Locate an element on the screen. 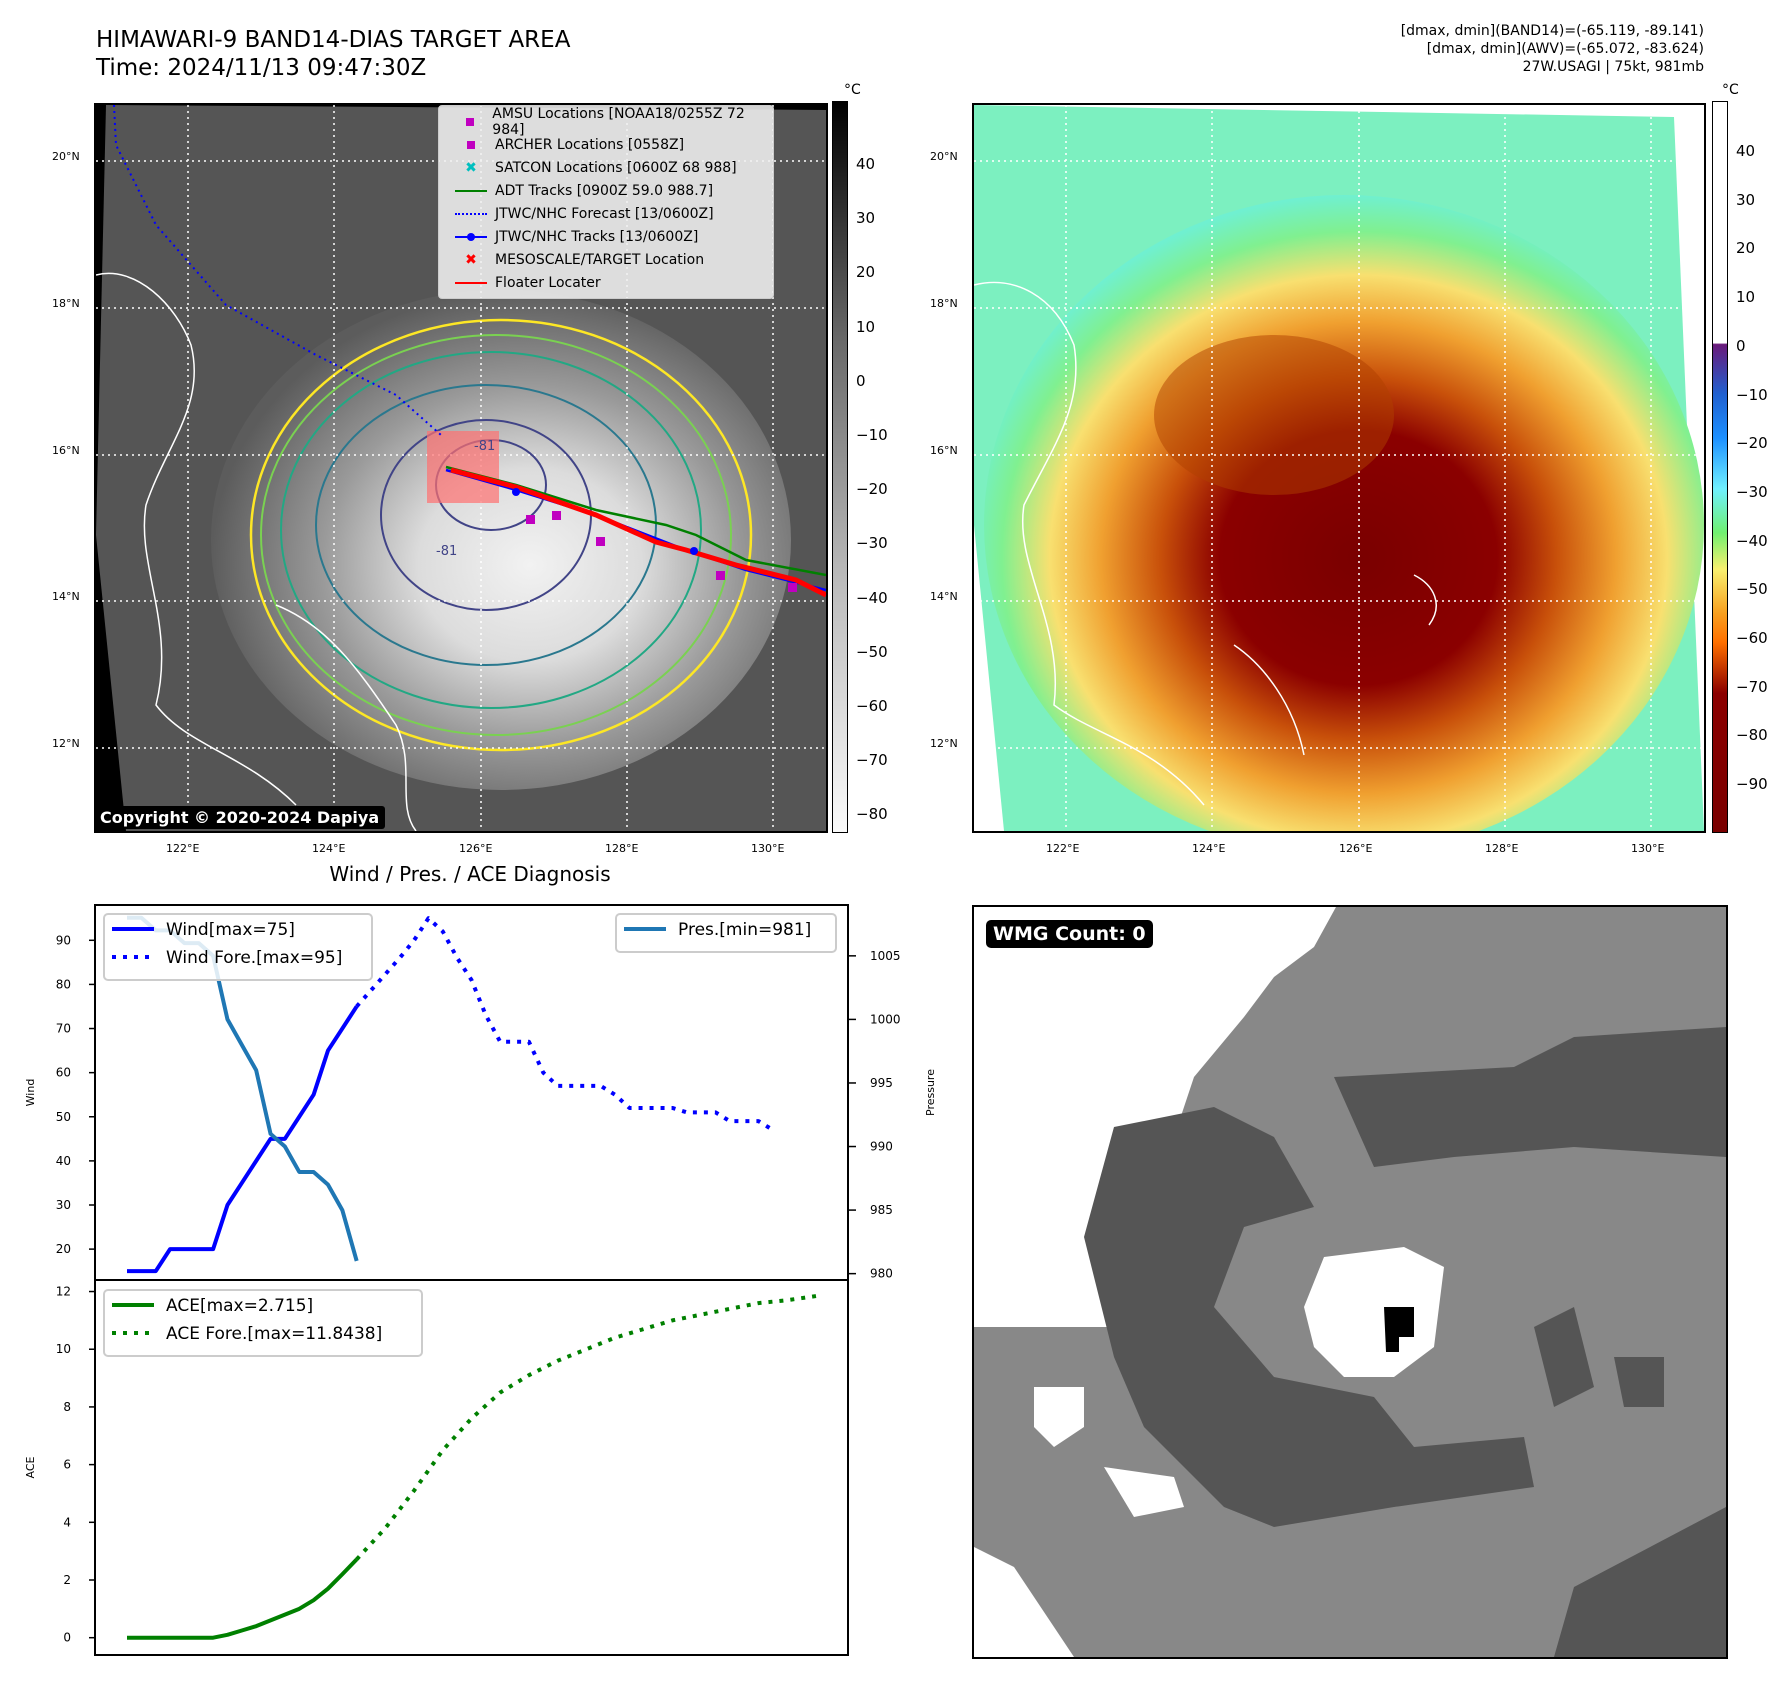  pressure-ytick-label: 980 is located at coordinates (881, 1274).